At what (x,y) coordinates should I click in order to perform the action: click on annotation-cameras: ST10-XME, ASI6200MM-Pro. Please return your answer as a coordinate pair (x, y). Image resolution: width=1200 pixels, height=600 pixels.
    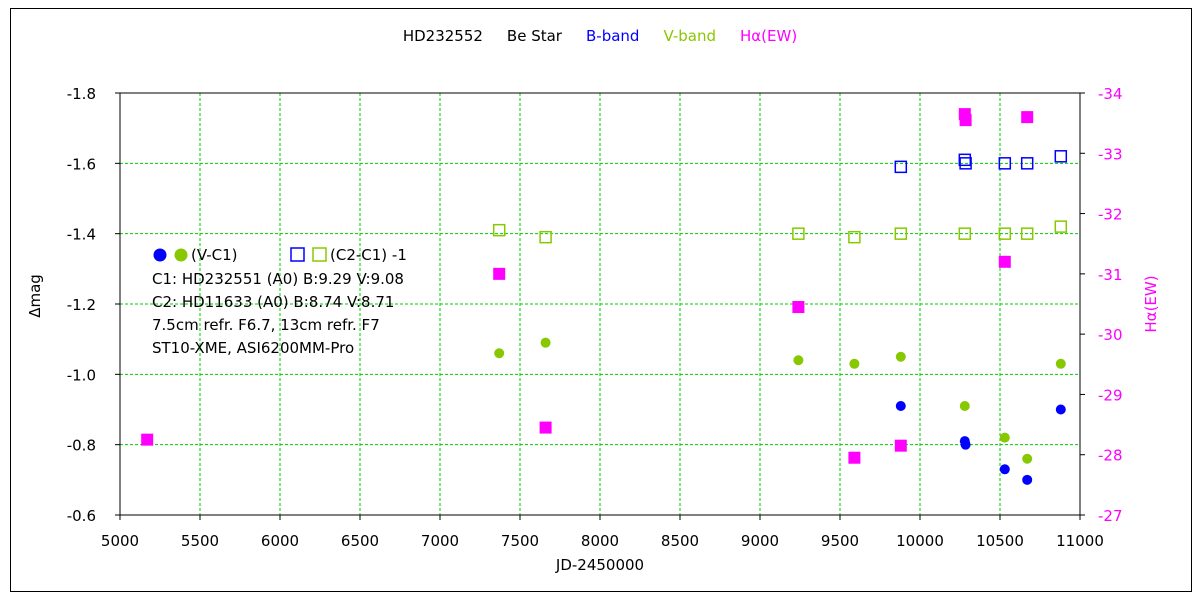
    Looking at the image, I should click on (253, 348).